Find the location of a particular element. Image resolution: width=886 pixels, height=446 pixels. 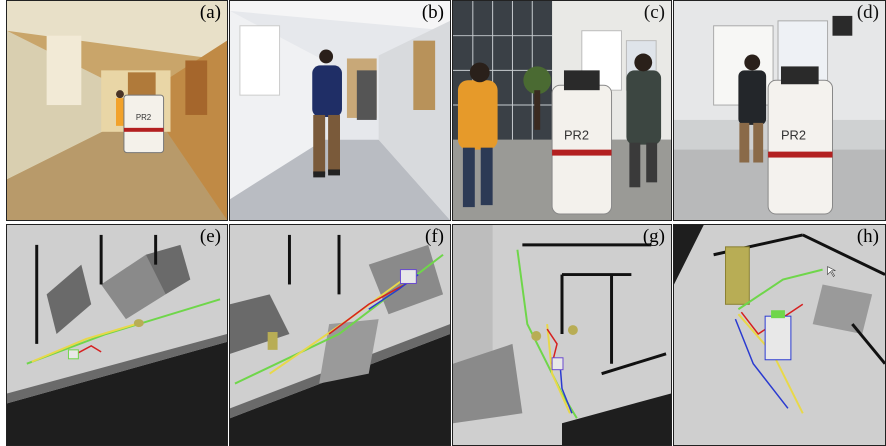

human-obstacle-f is located at coordinates (272, 341).